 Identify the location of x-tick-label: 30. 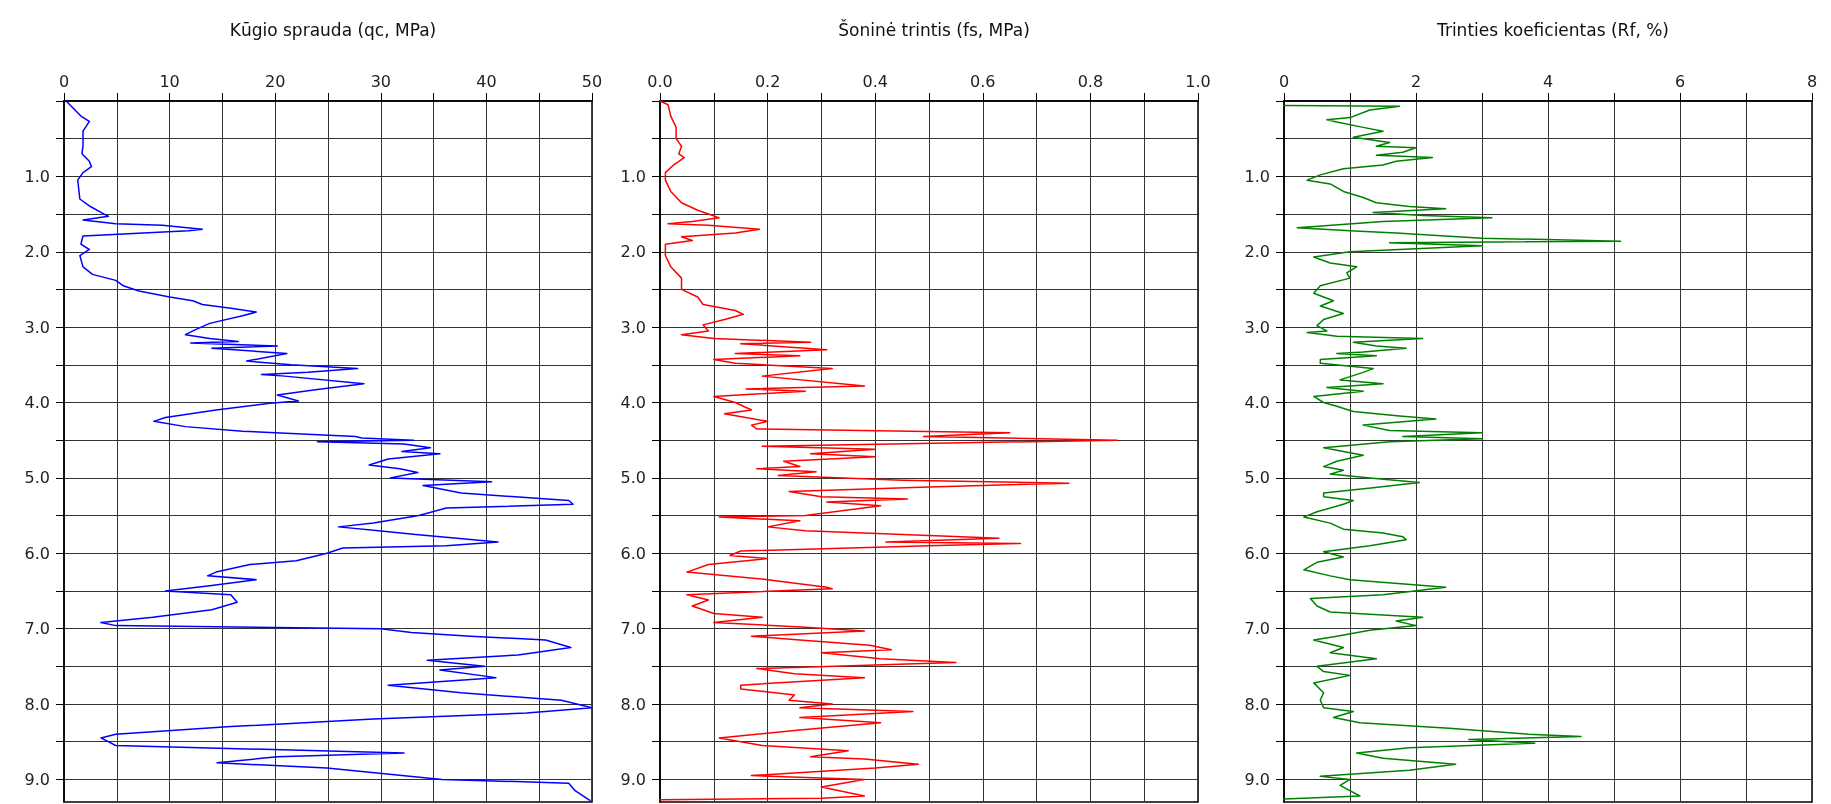
(380, 81).